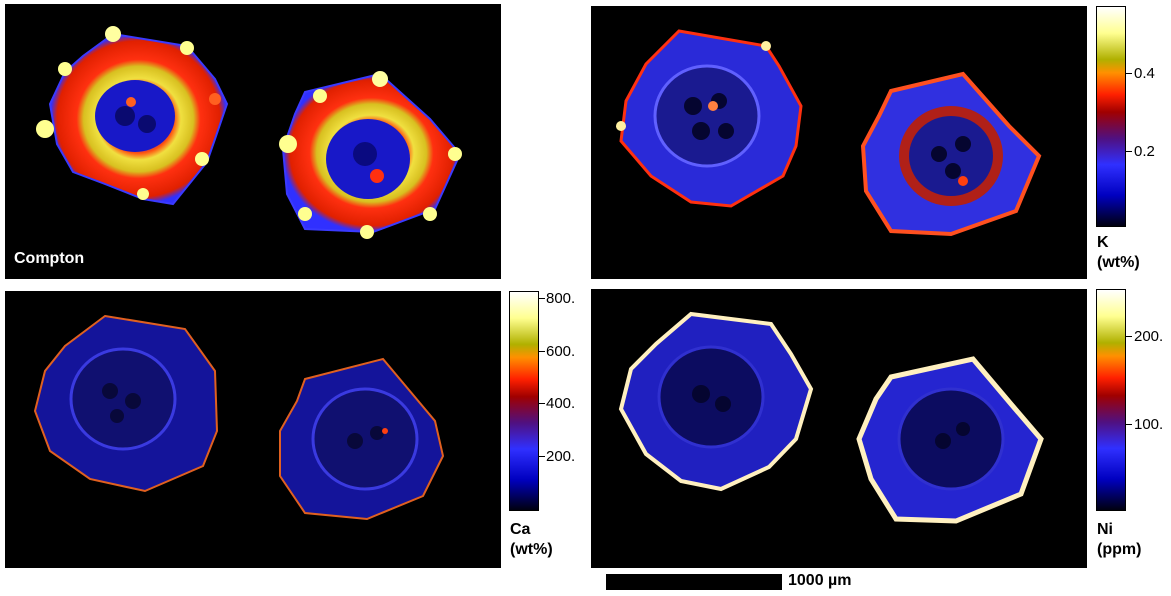 The image size is (1171, 596). I want to click on nickel-colorbar-title: Ni (ppm), so click(1119, 540).